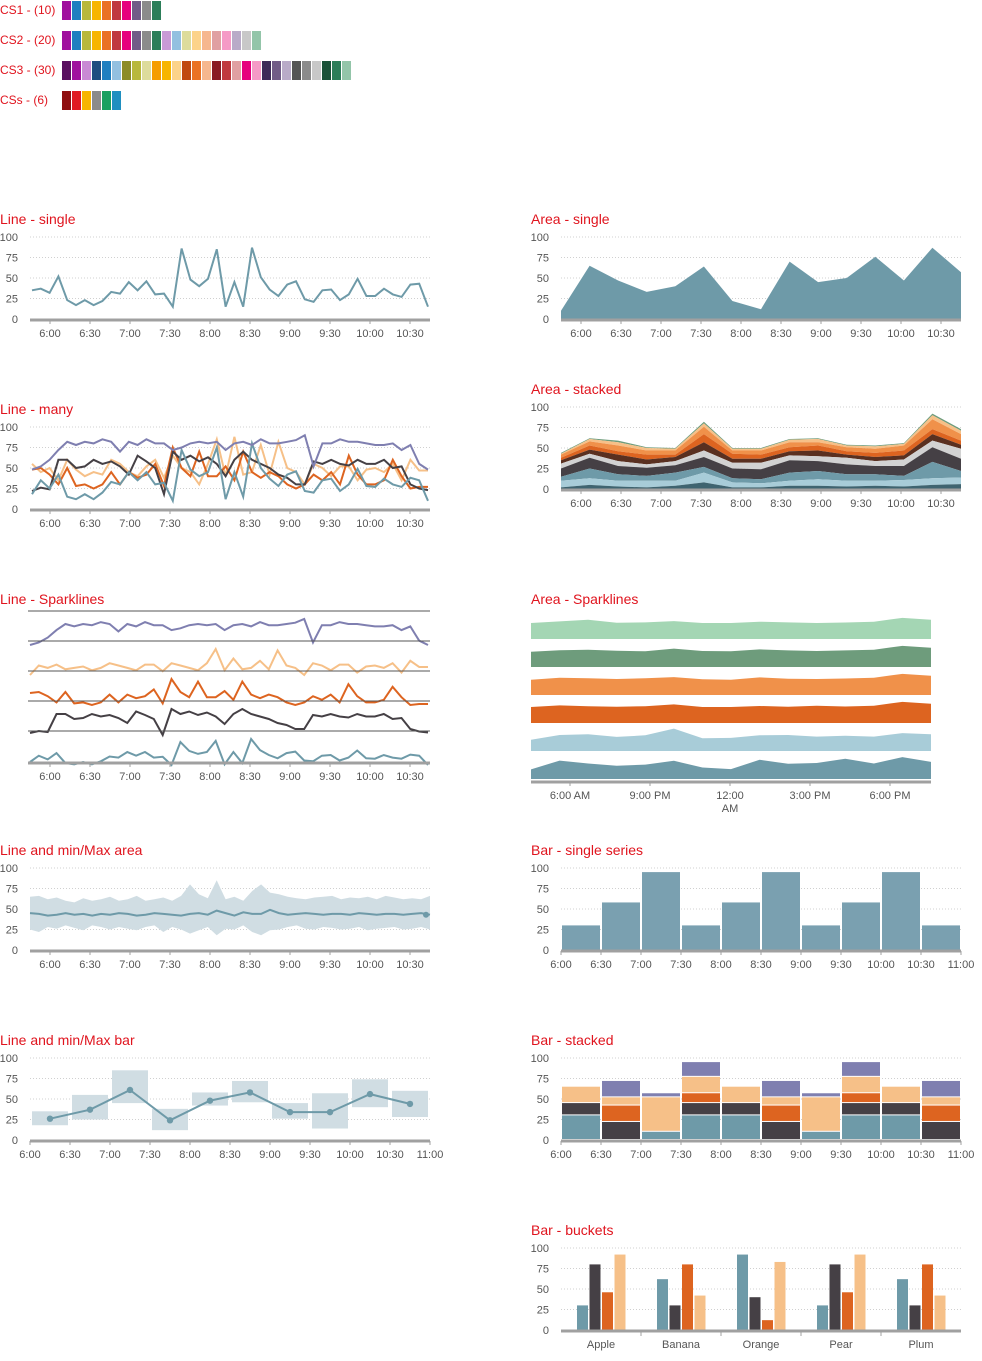  I want to click on x-tick-label: 12:00, so click(730, 796).